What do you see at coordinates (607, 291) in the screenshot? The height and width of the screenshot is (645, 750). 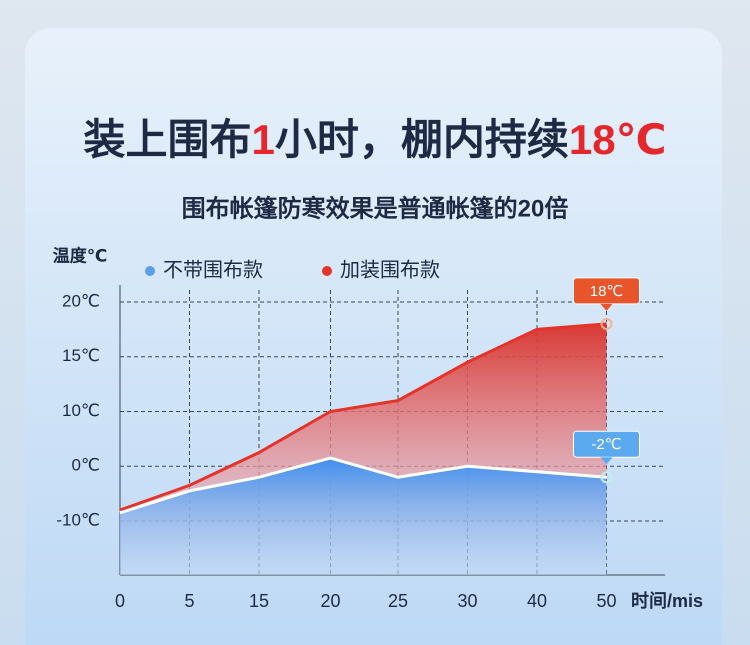 I see `data-label: 18℃` at bounding box center [607, 291].